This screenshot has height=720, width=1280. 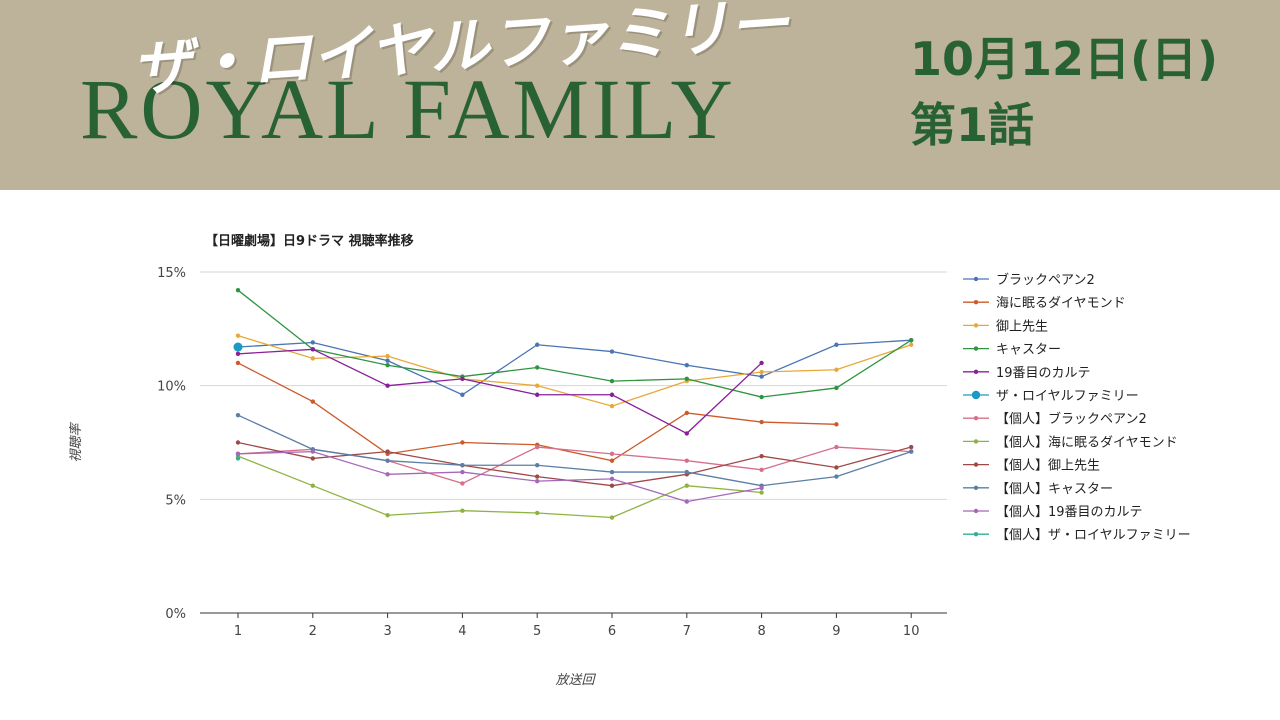 I want to click on legend-item: ザ・ロイヤルファミリー, so click(x=1051, y=396).